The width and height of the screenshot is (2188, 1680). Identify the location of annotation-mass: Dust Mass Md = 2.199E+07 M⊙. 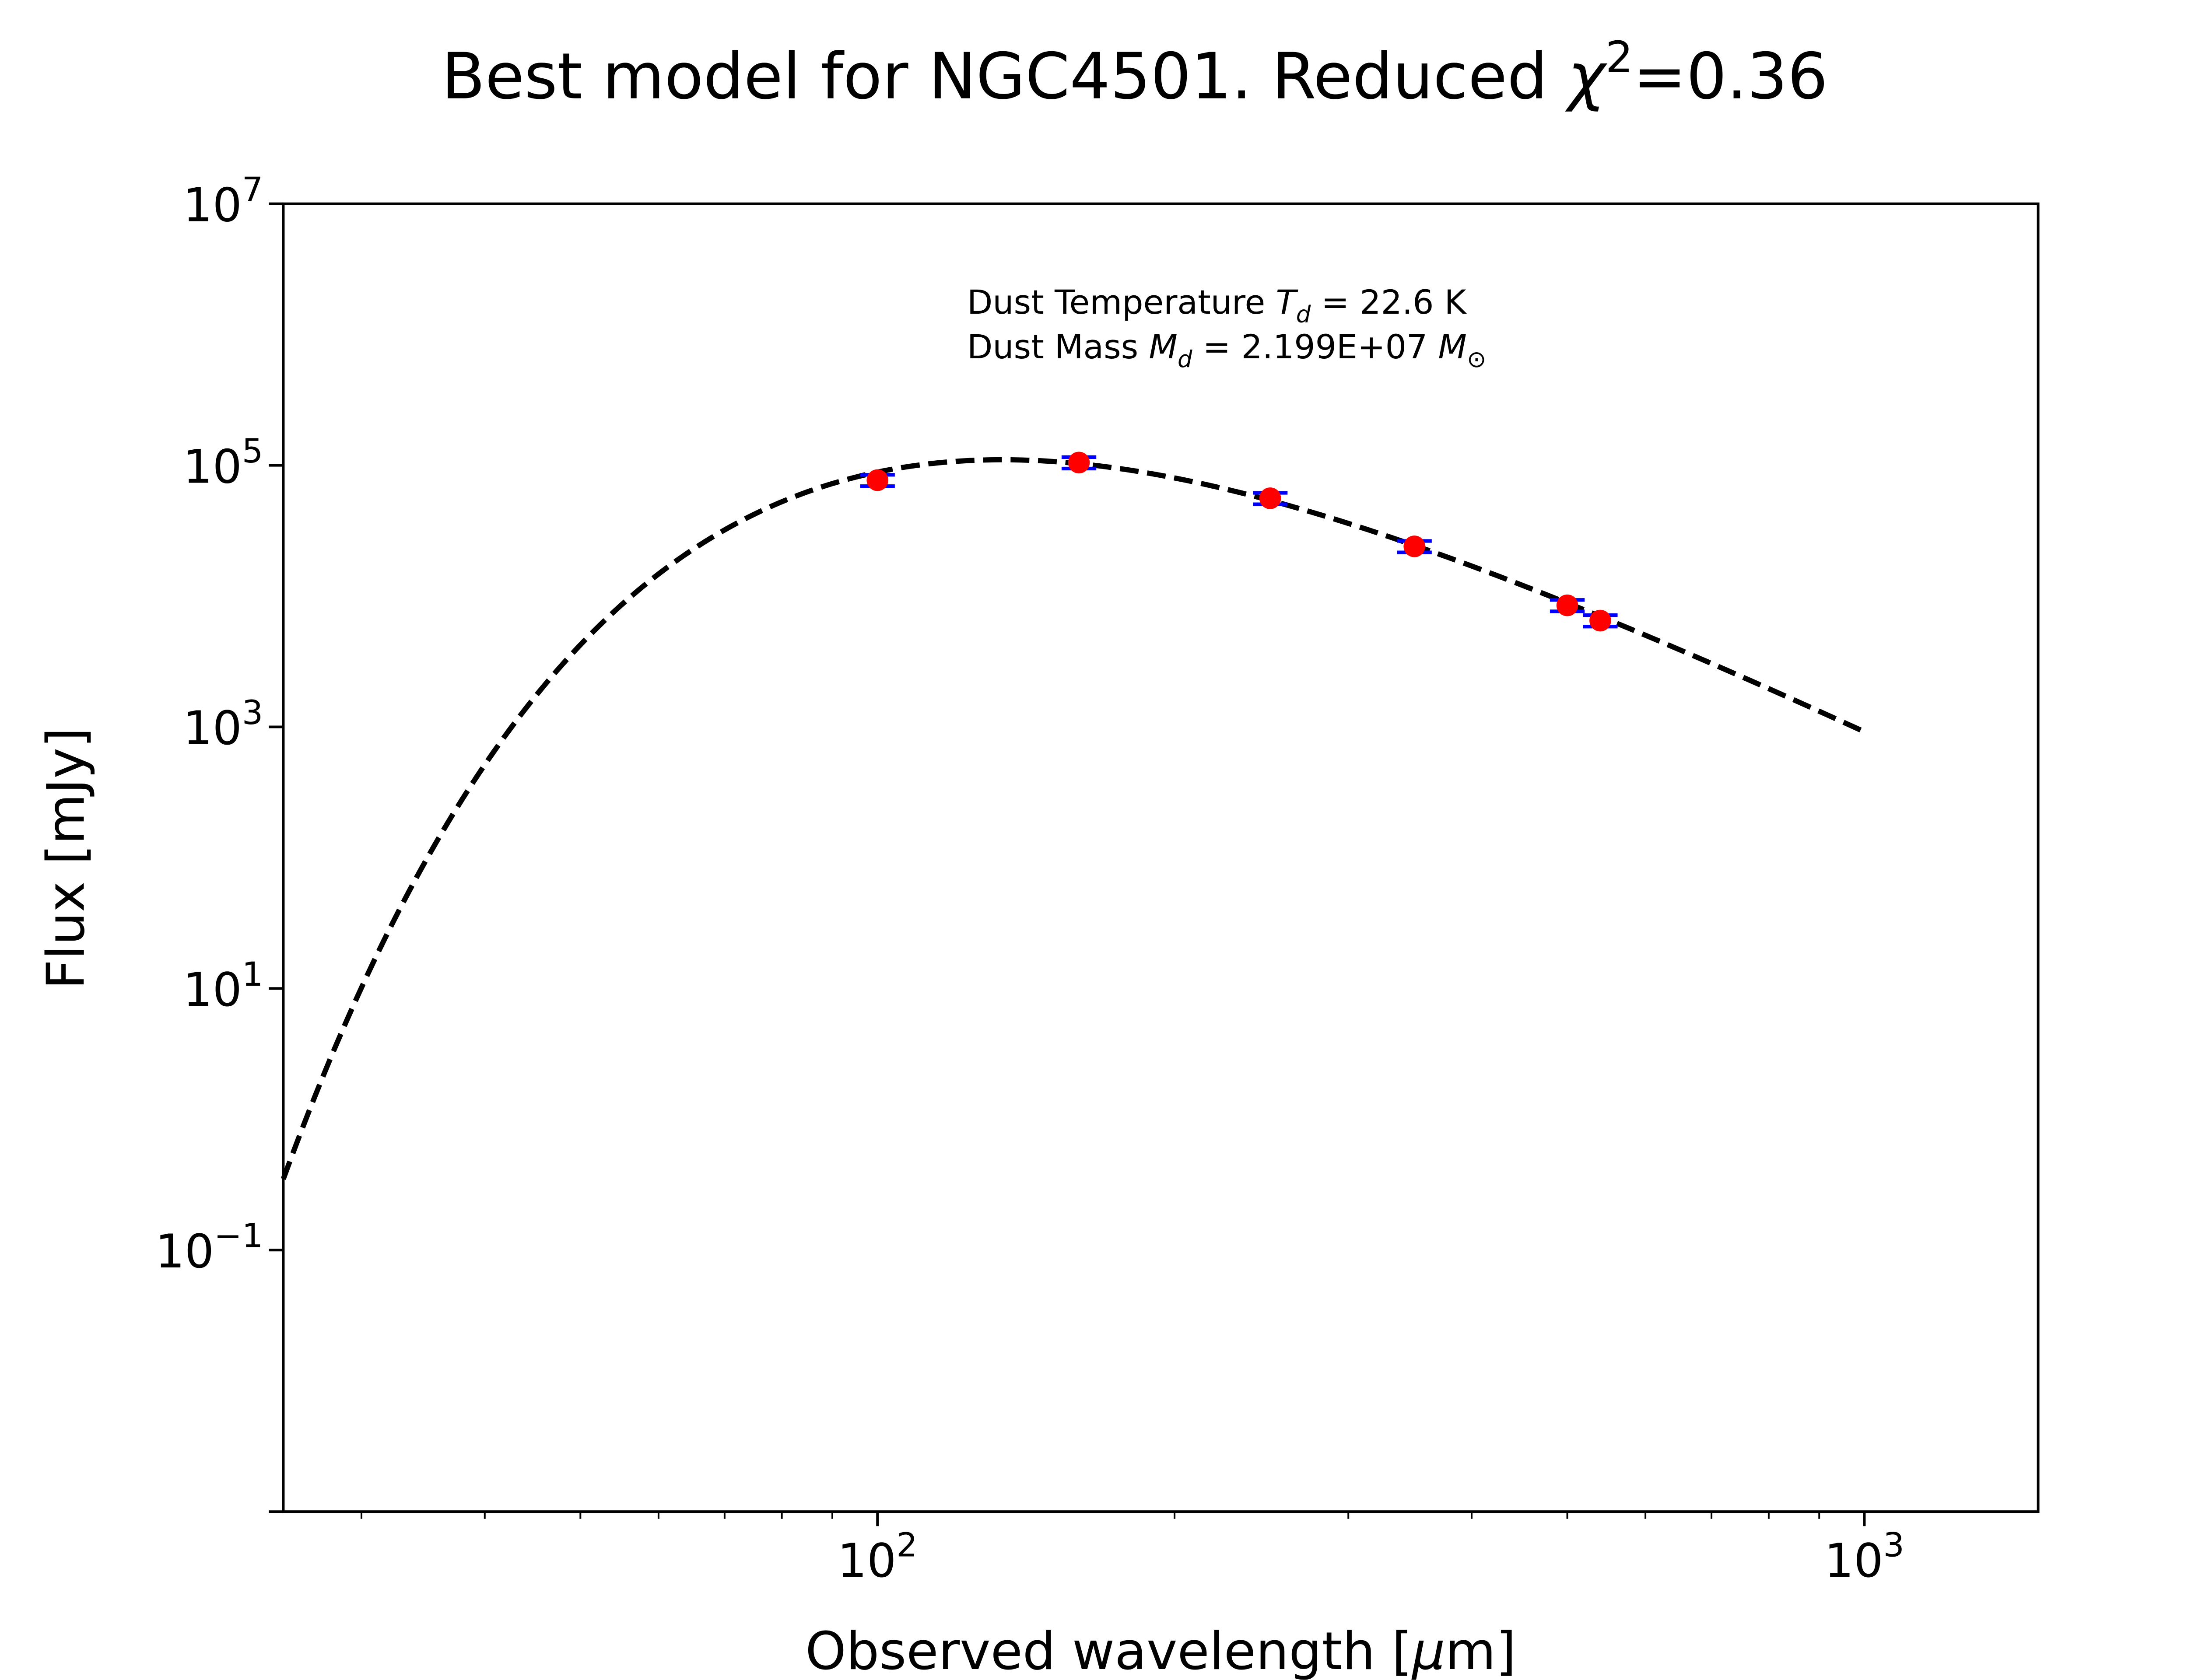
(1226, 350).